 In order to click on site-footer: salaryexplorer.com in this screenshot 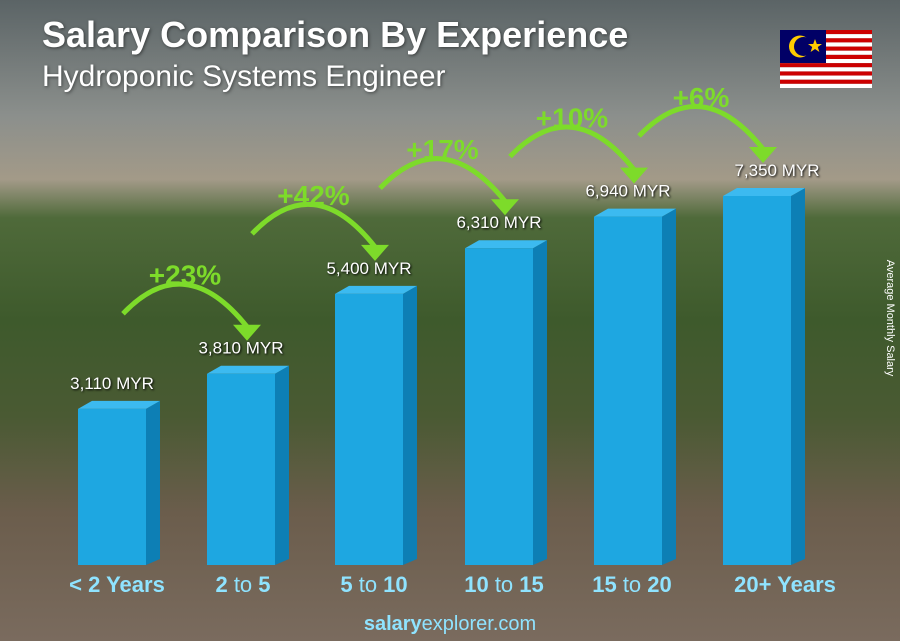, I will do `click(450, 624)`.